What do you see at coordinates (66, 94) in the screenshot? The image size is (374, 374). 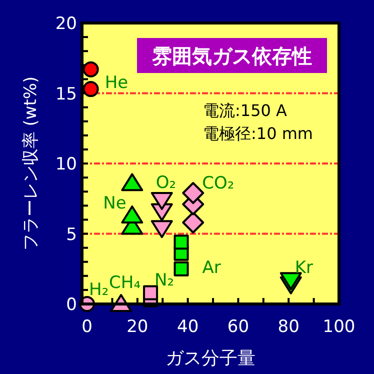 I see `y-tick-label: 15` at bounding box center [66, 94].